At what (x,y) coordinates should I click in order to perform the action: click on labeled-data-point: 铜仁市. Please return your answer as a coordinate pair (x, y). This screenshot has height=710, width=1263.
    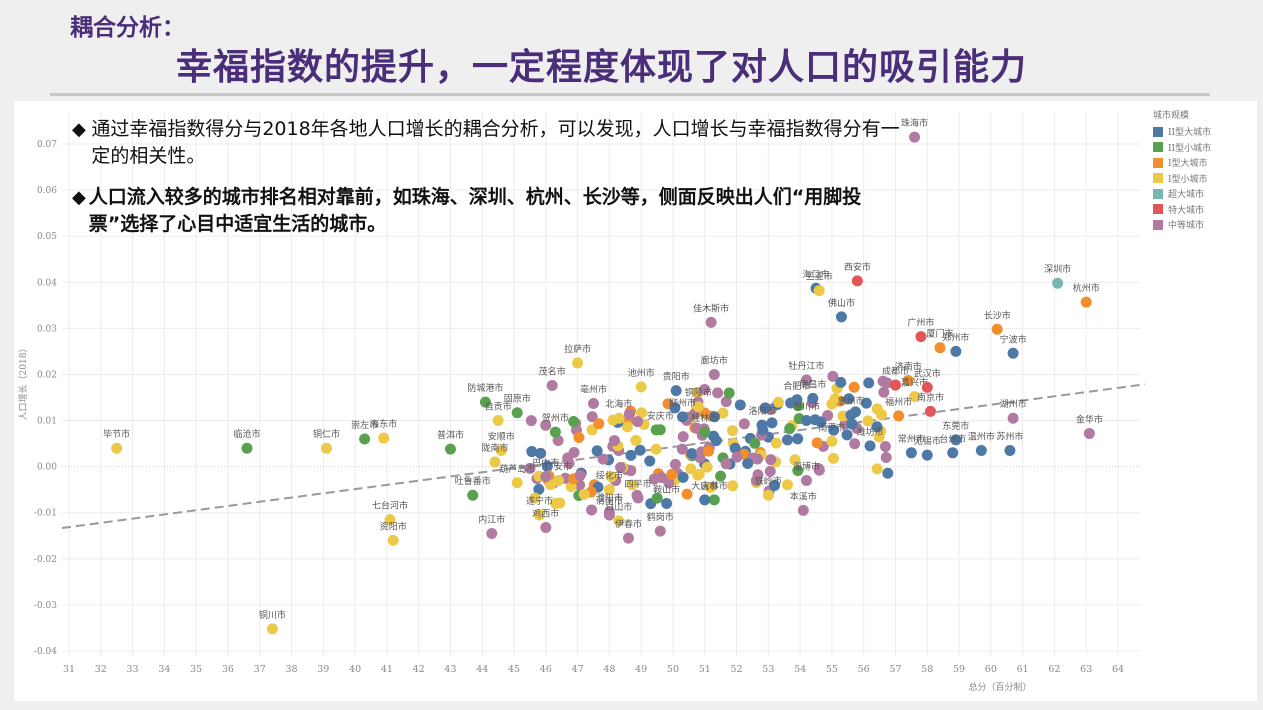
    Looking at the image, I should click on (326, 441).